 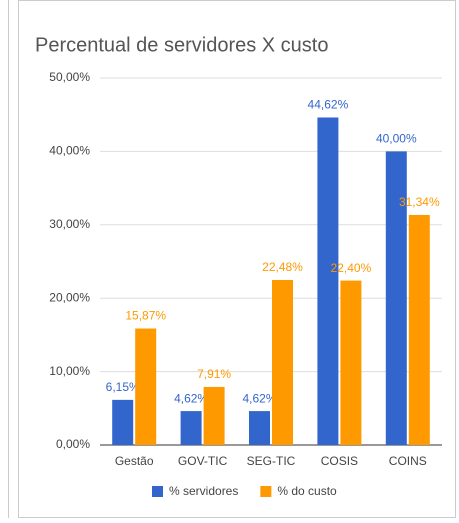 I want to click on y-tick-label: 0,00%, so click(x=73, y=444).